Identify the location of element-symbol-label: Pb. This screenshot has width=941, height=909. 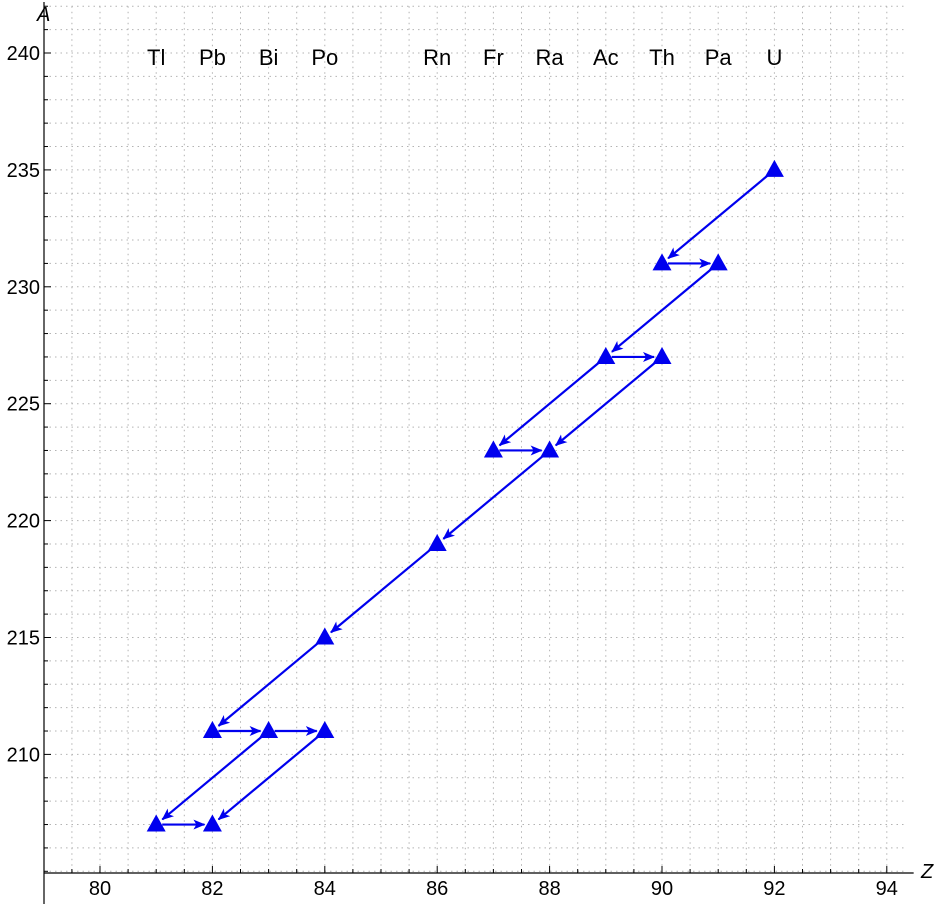
(212, 57).